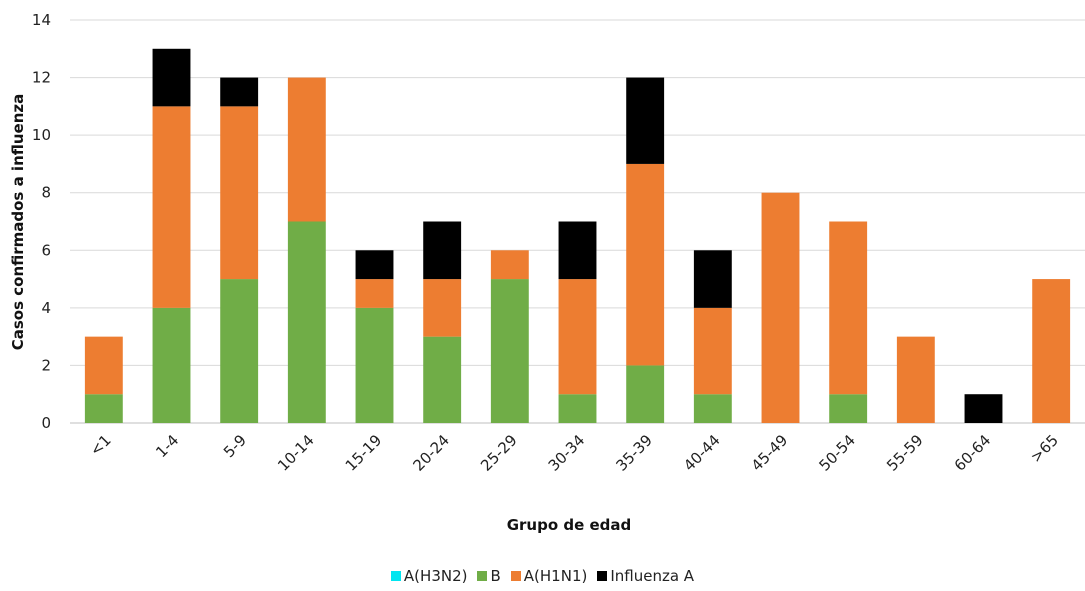  Describe the element at coordinates (555, 576) in the screenshot. I see `legend-label: A(H1N1)` at that location.